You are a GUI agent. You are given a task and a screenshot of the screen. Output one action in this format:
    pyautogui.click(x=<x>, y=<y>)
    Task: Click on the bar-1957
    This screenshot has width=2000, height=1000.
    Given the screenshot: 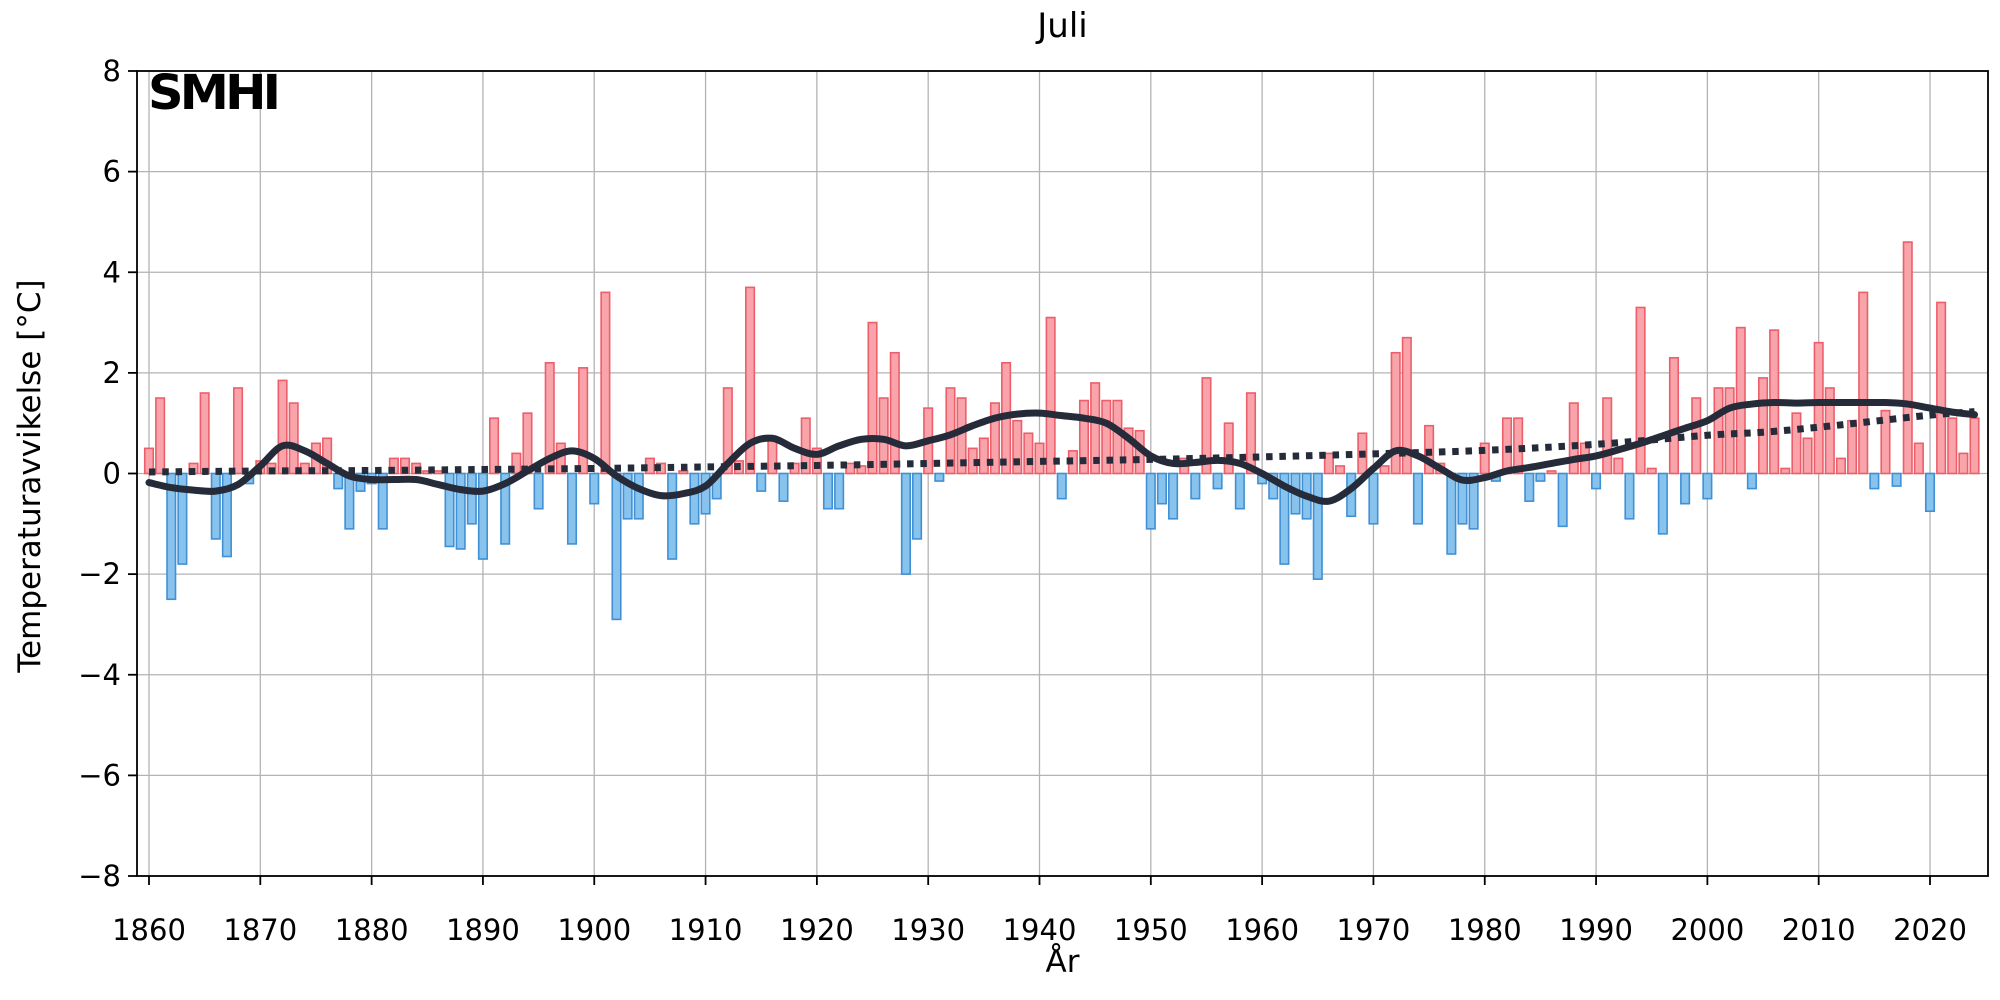 What is the action you would take?
    pyautogui.click(x=1228, y=448)
    